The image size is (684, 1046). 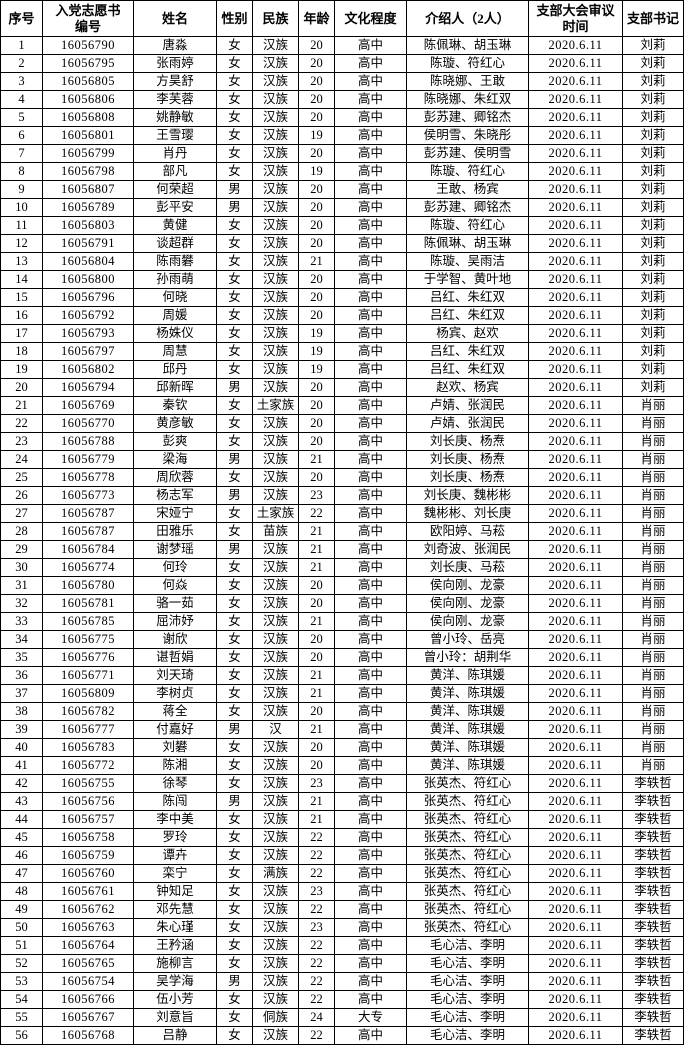 What do you see at coordinates (21, 387) in the screenshot?
I see `index-cell: 20` at bounding box center [21, 387].